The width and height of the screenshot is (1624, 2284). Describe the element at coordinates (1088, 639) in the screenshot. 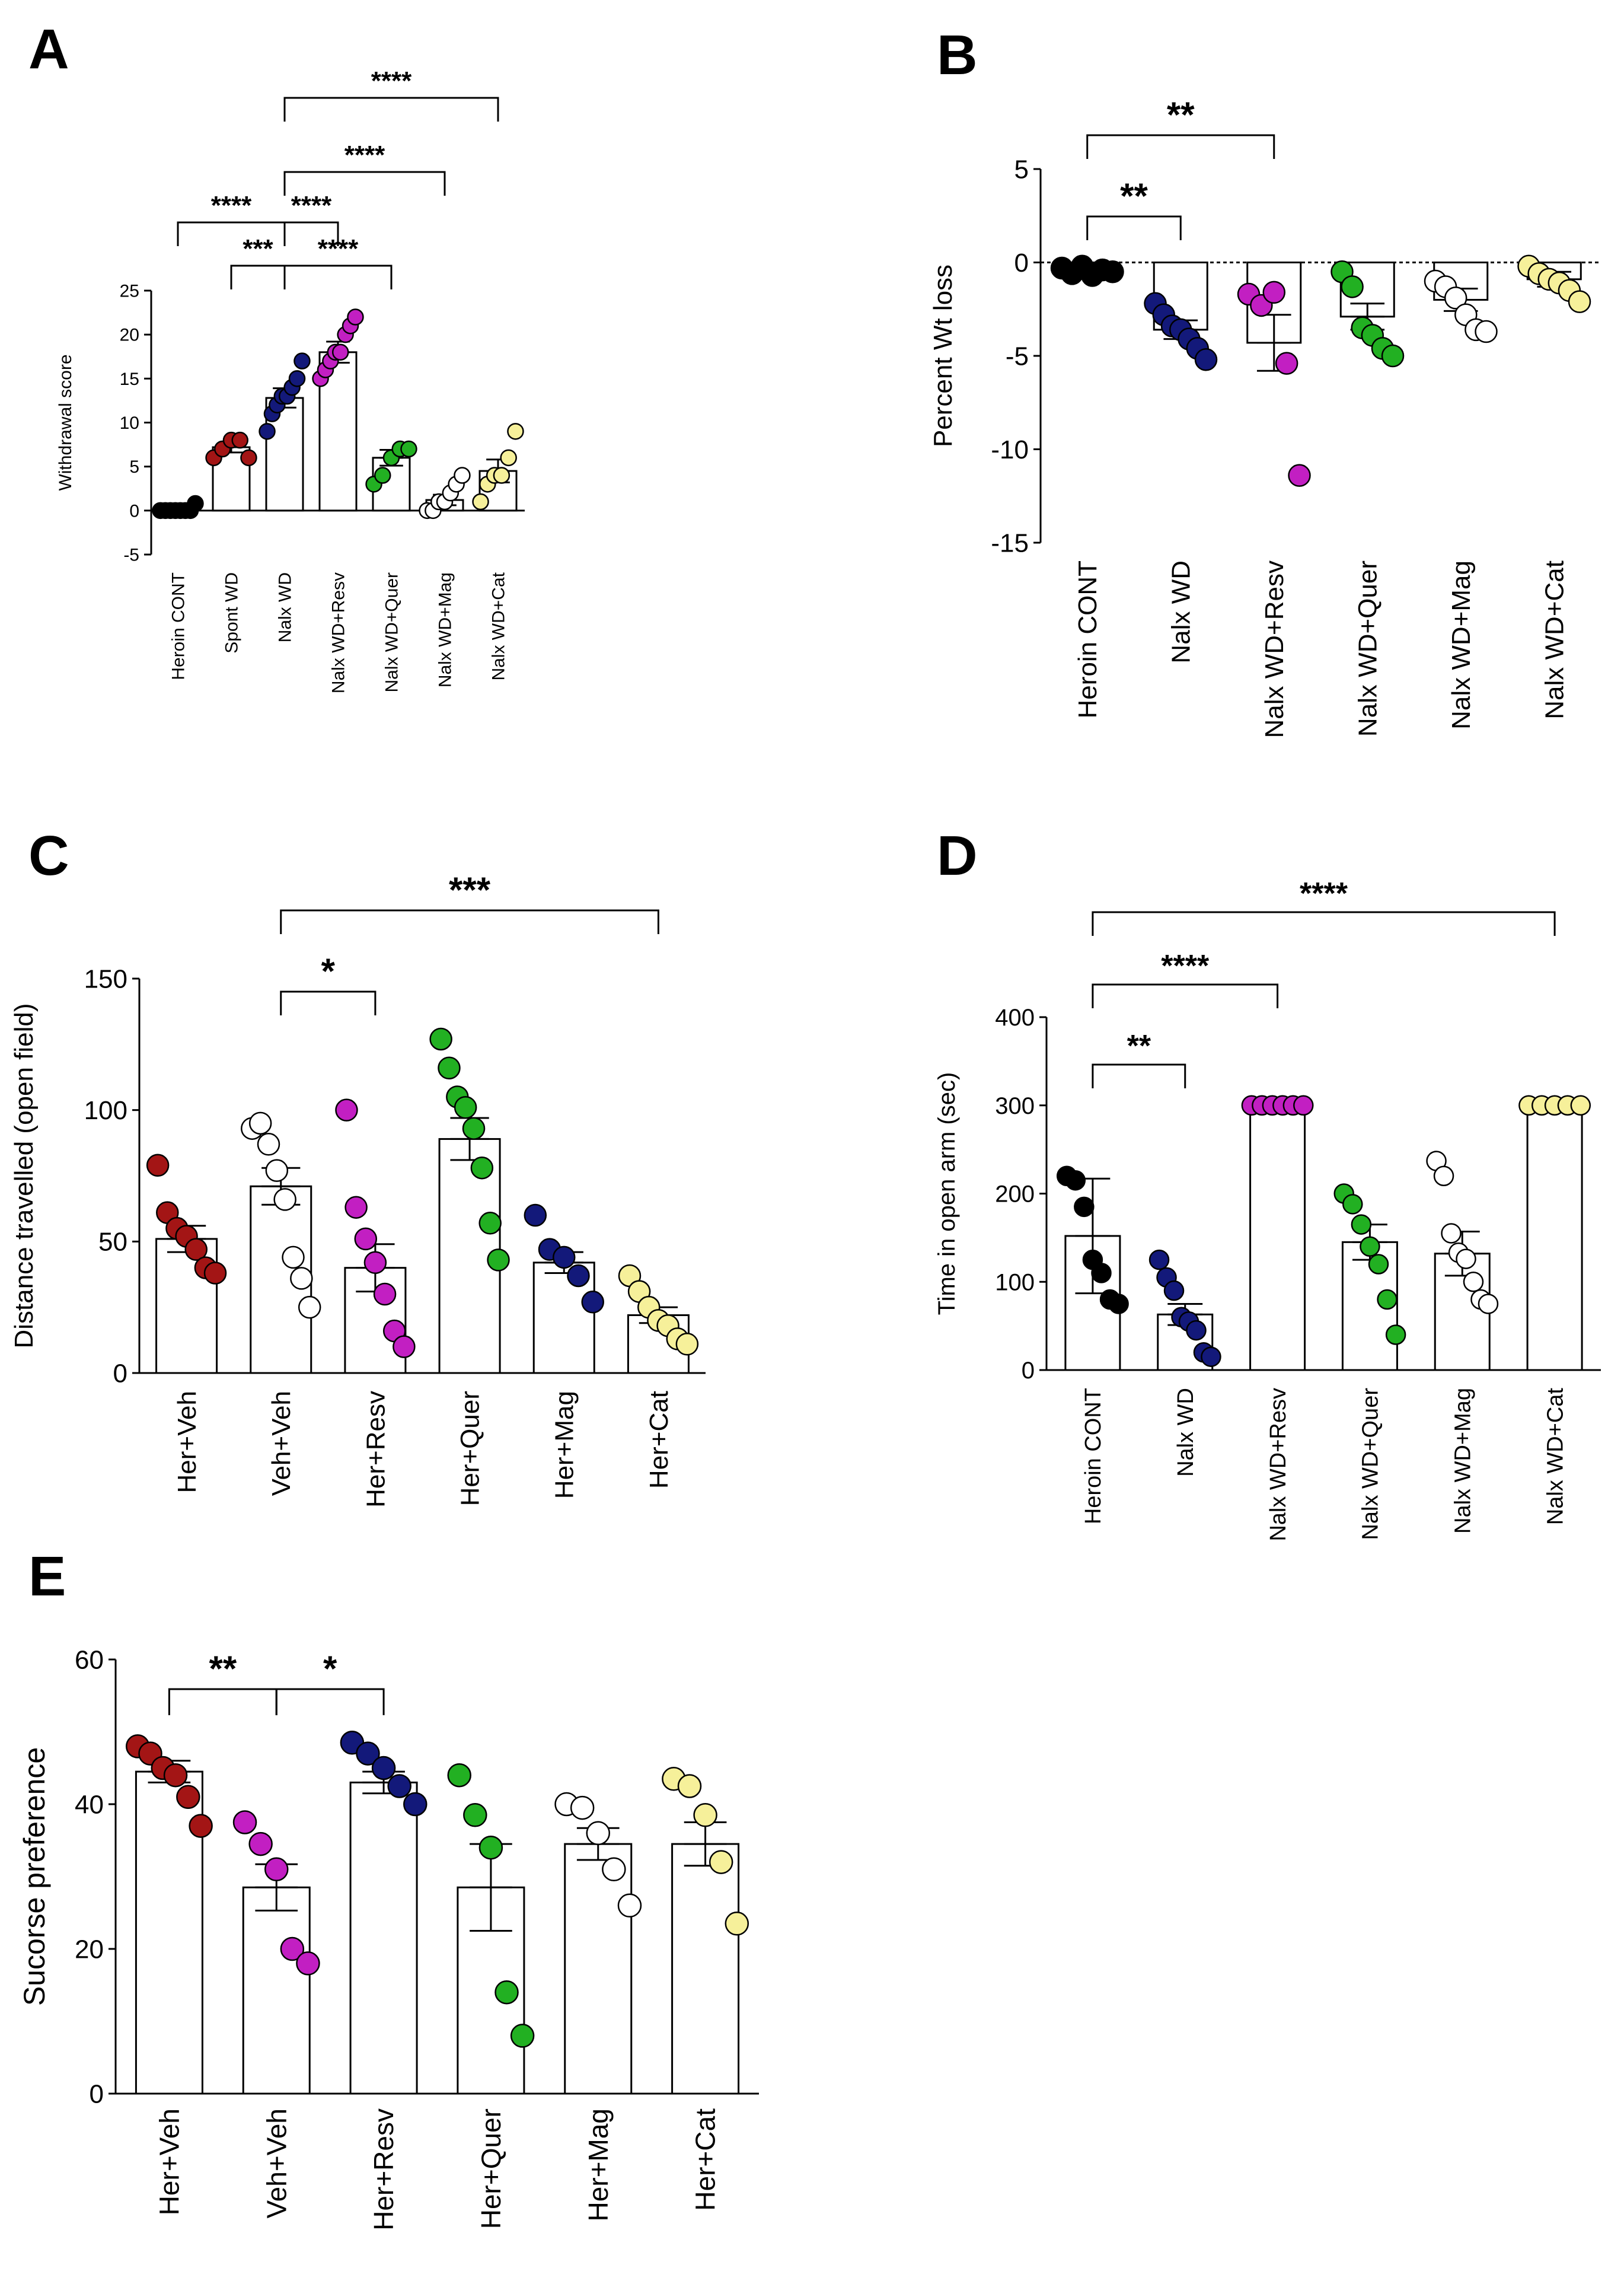

I see `x-category-label: Heroin CONT` at that location.